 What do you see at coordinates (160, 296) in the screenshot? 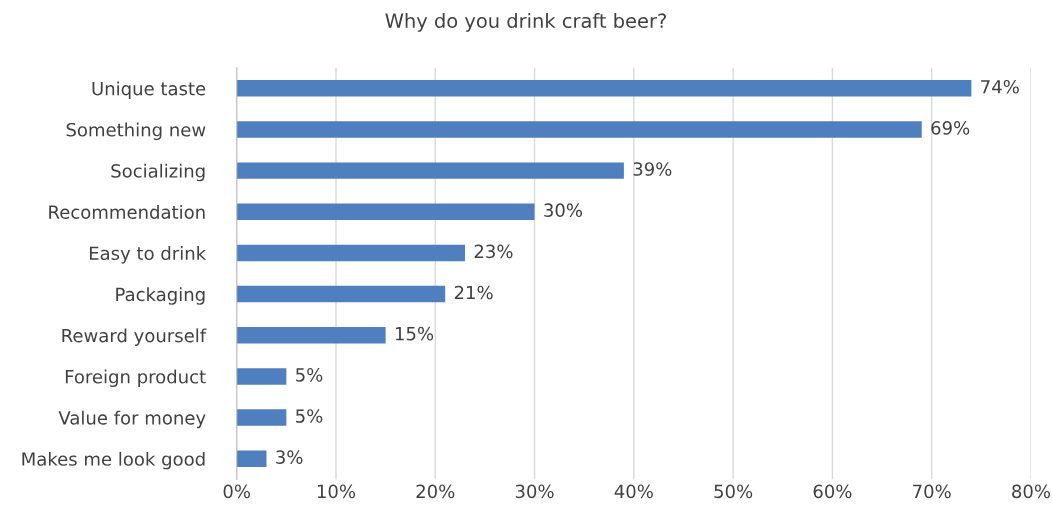
I see `y-tick-label: Packaging` at bounding box center [160, 296].